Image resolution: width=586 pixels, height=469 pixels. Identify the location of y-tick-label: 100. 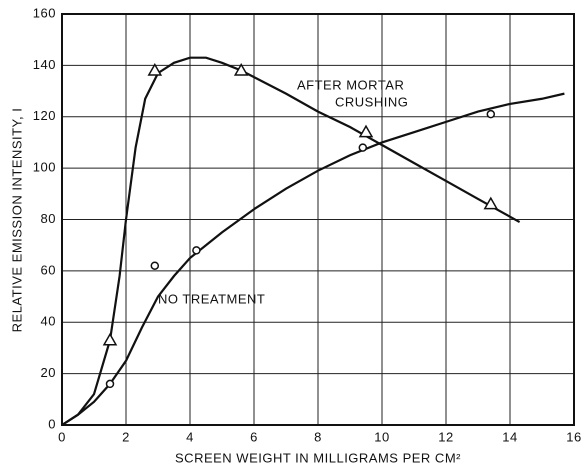
(44, 167).